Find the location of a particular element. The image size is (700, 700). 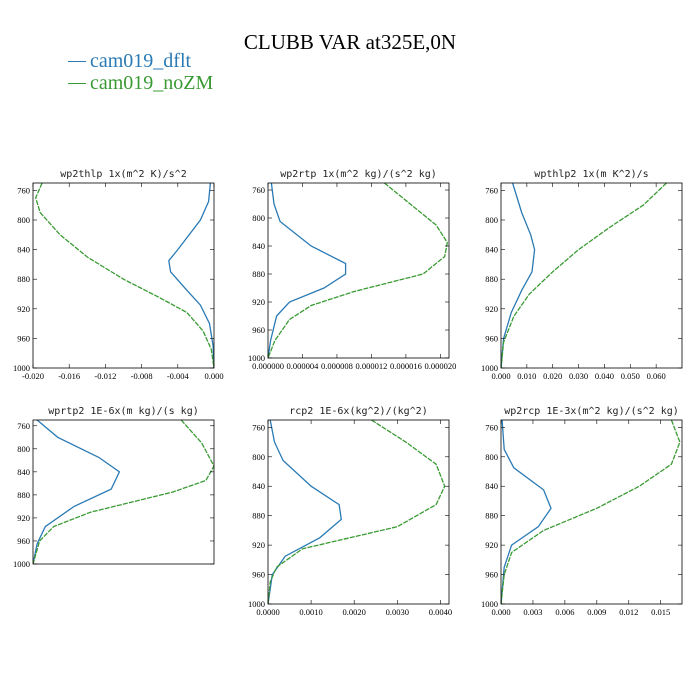

x-tick-label: 0.0040 is located at coordinates (440, 612).